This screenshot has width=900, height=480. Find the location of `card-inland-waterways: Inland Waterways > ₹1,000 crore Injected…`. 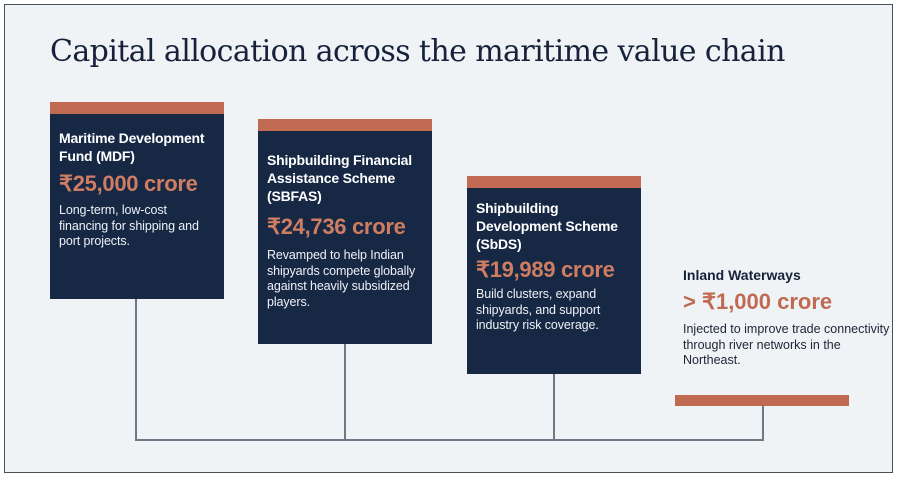

card-inland-waterways: Inland Waterways > ₹1,000 crore Injected… is located at coordinates (788, 317).